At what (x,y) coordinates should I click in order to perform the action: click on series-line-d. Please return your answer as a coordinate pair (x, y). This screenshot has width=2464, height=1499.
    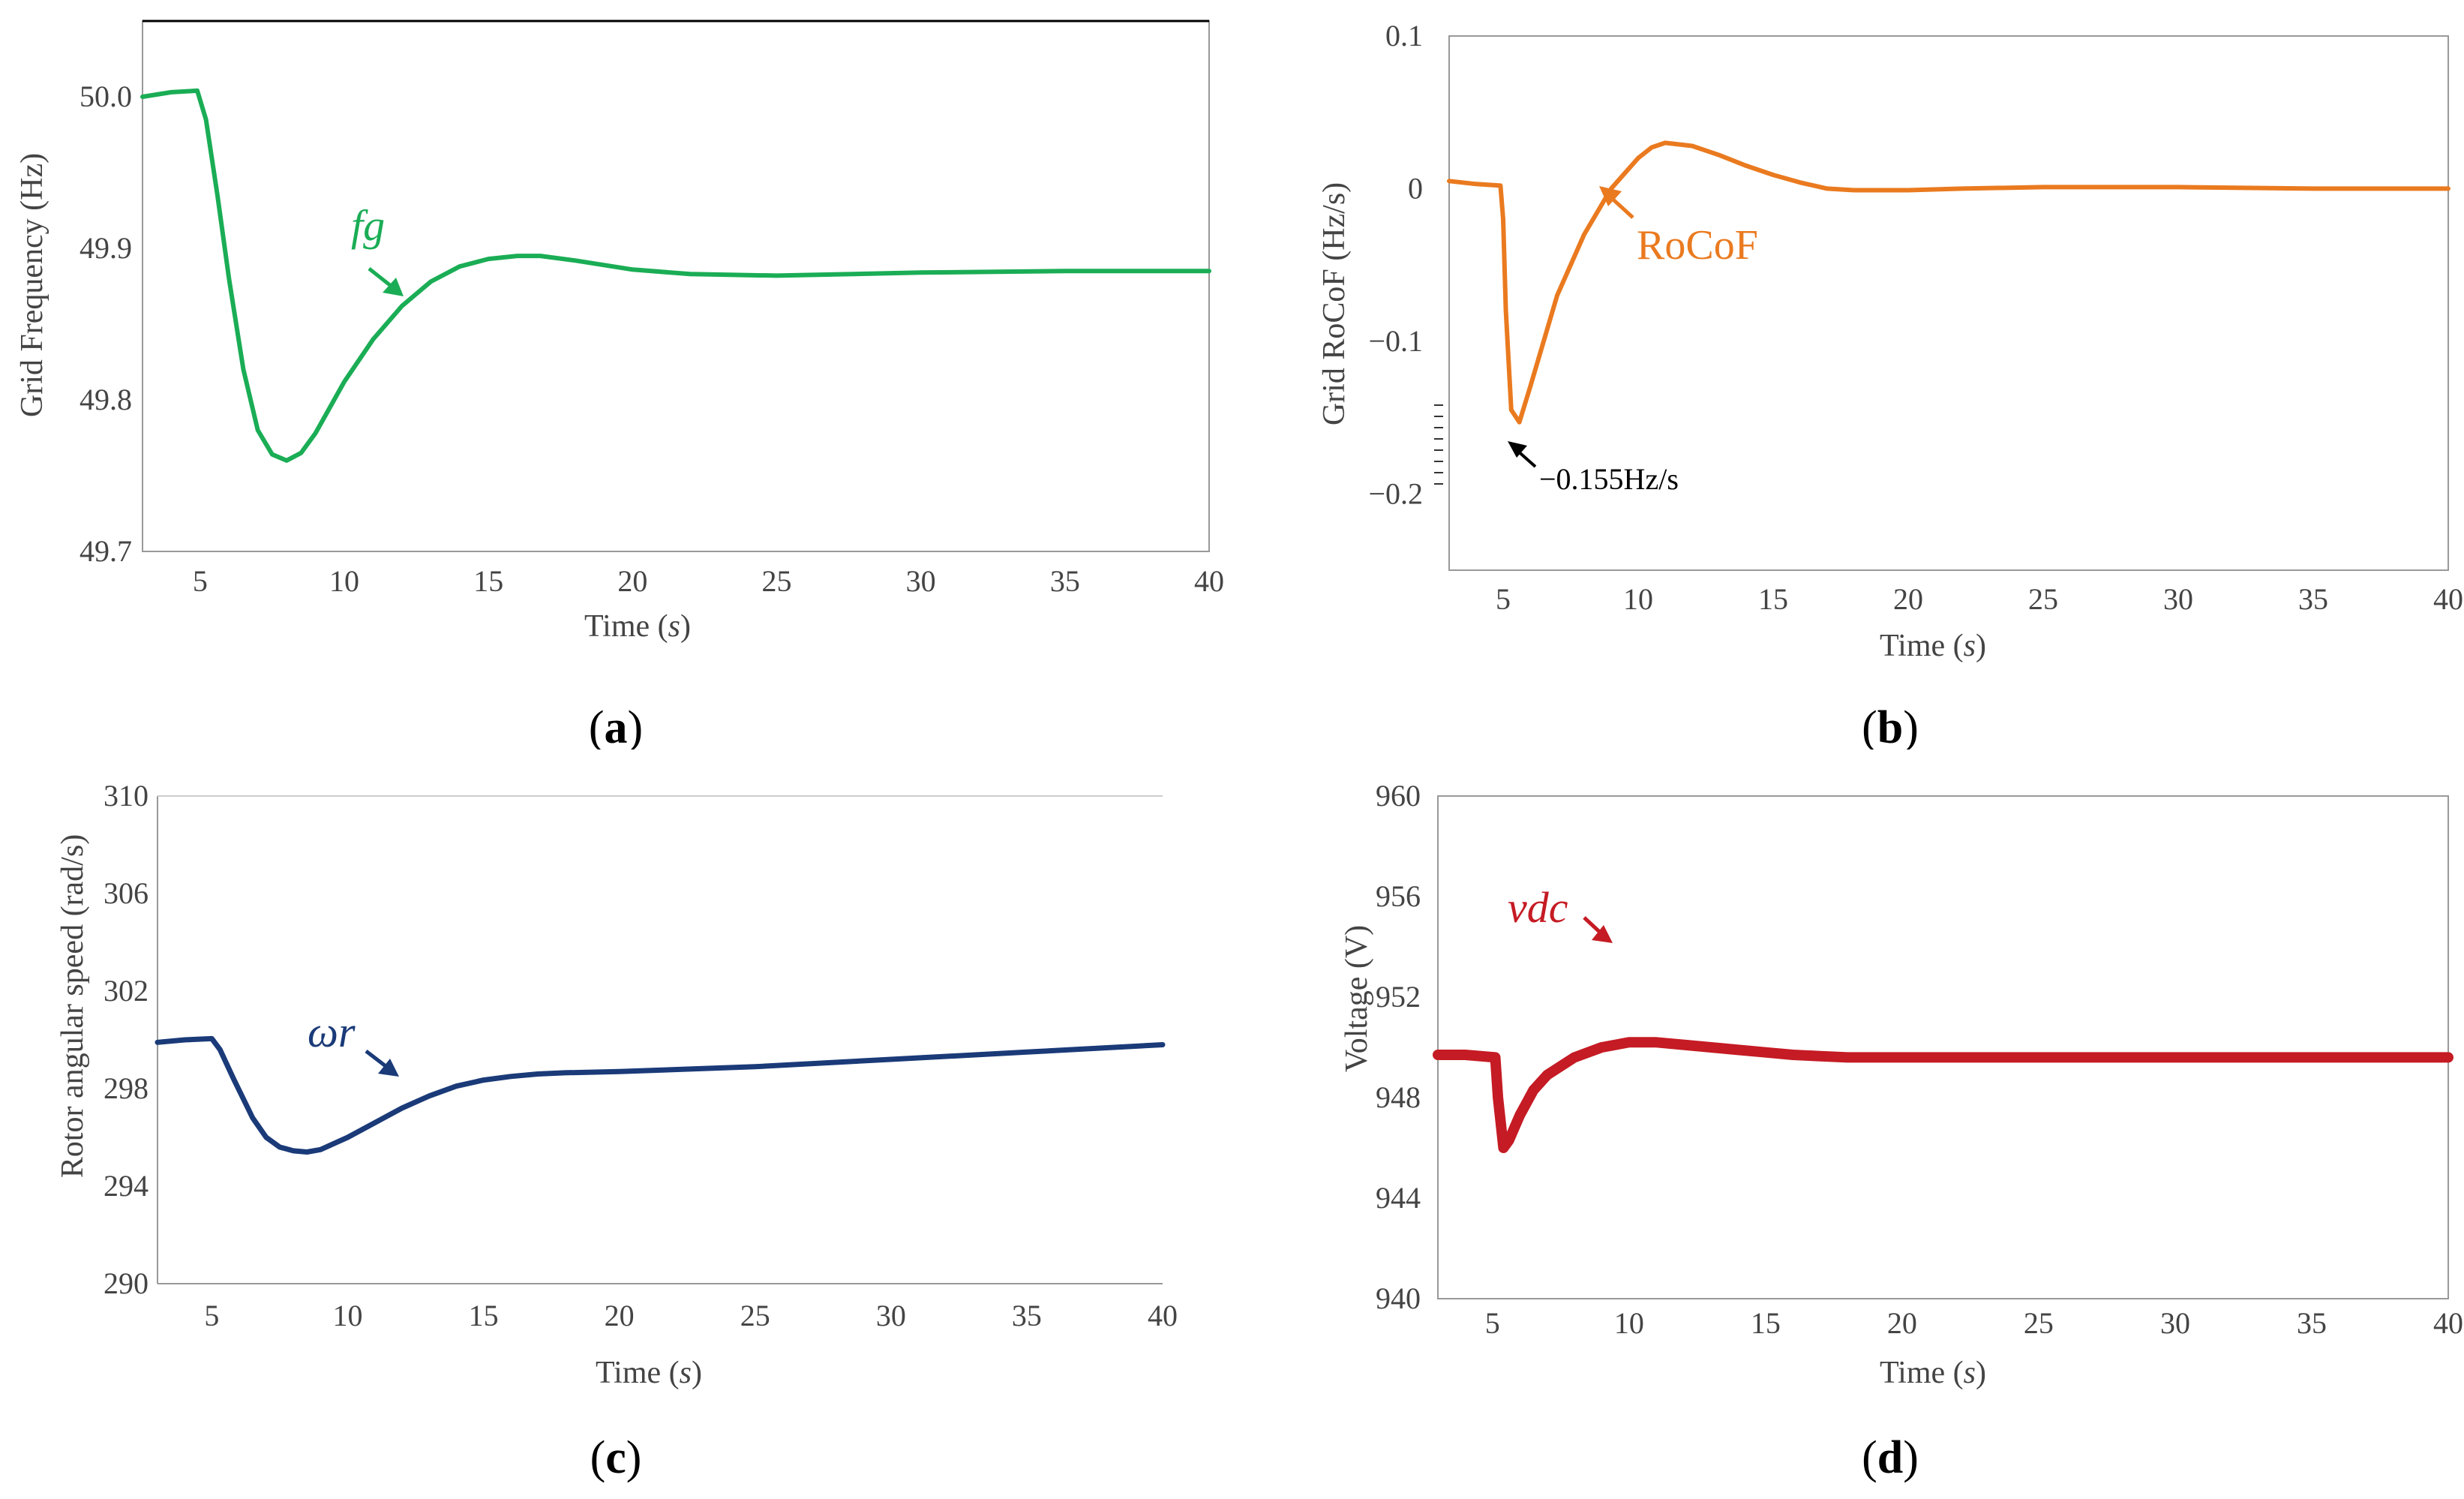
    Looking at the image, I should click on (1943, 1095).